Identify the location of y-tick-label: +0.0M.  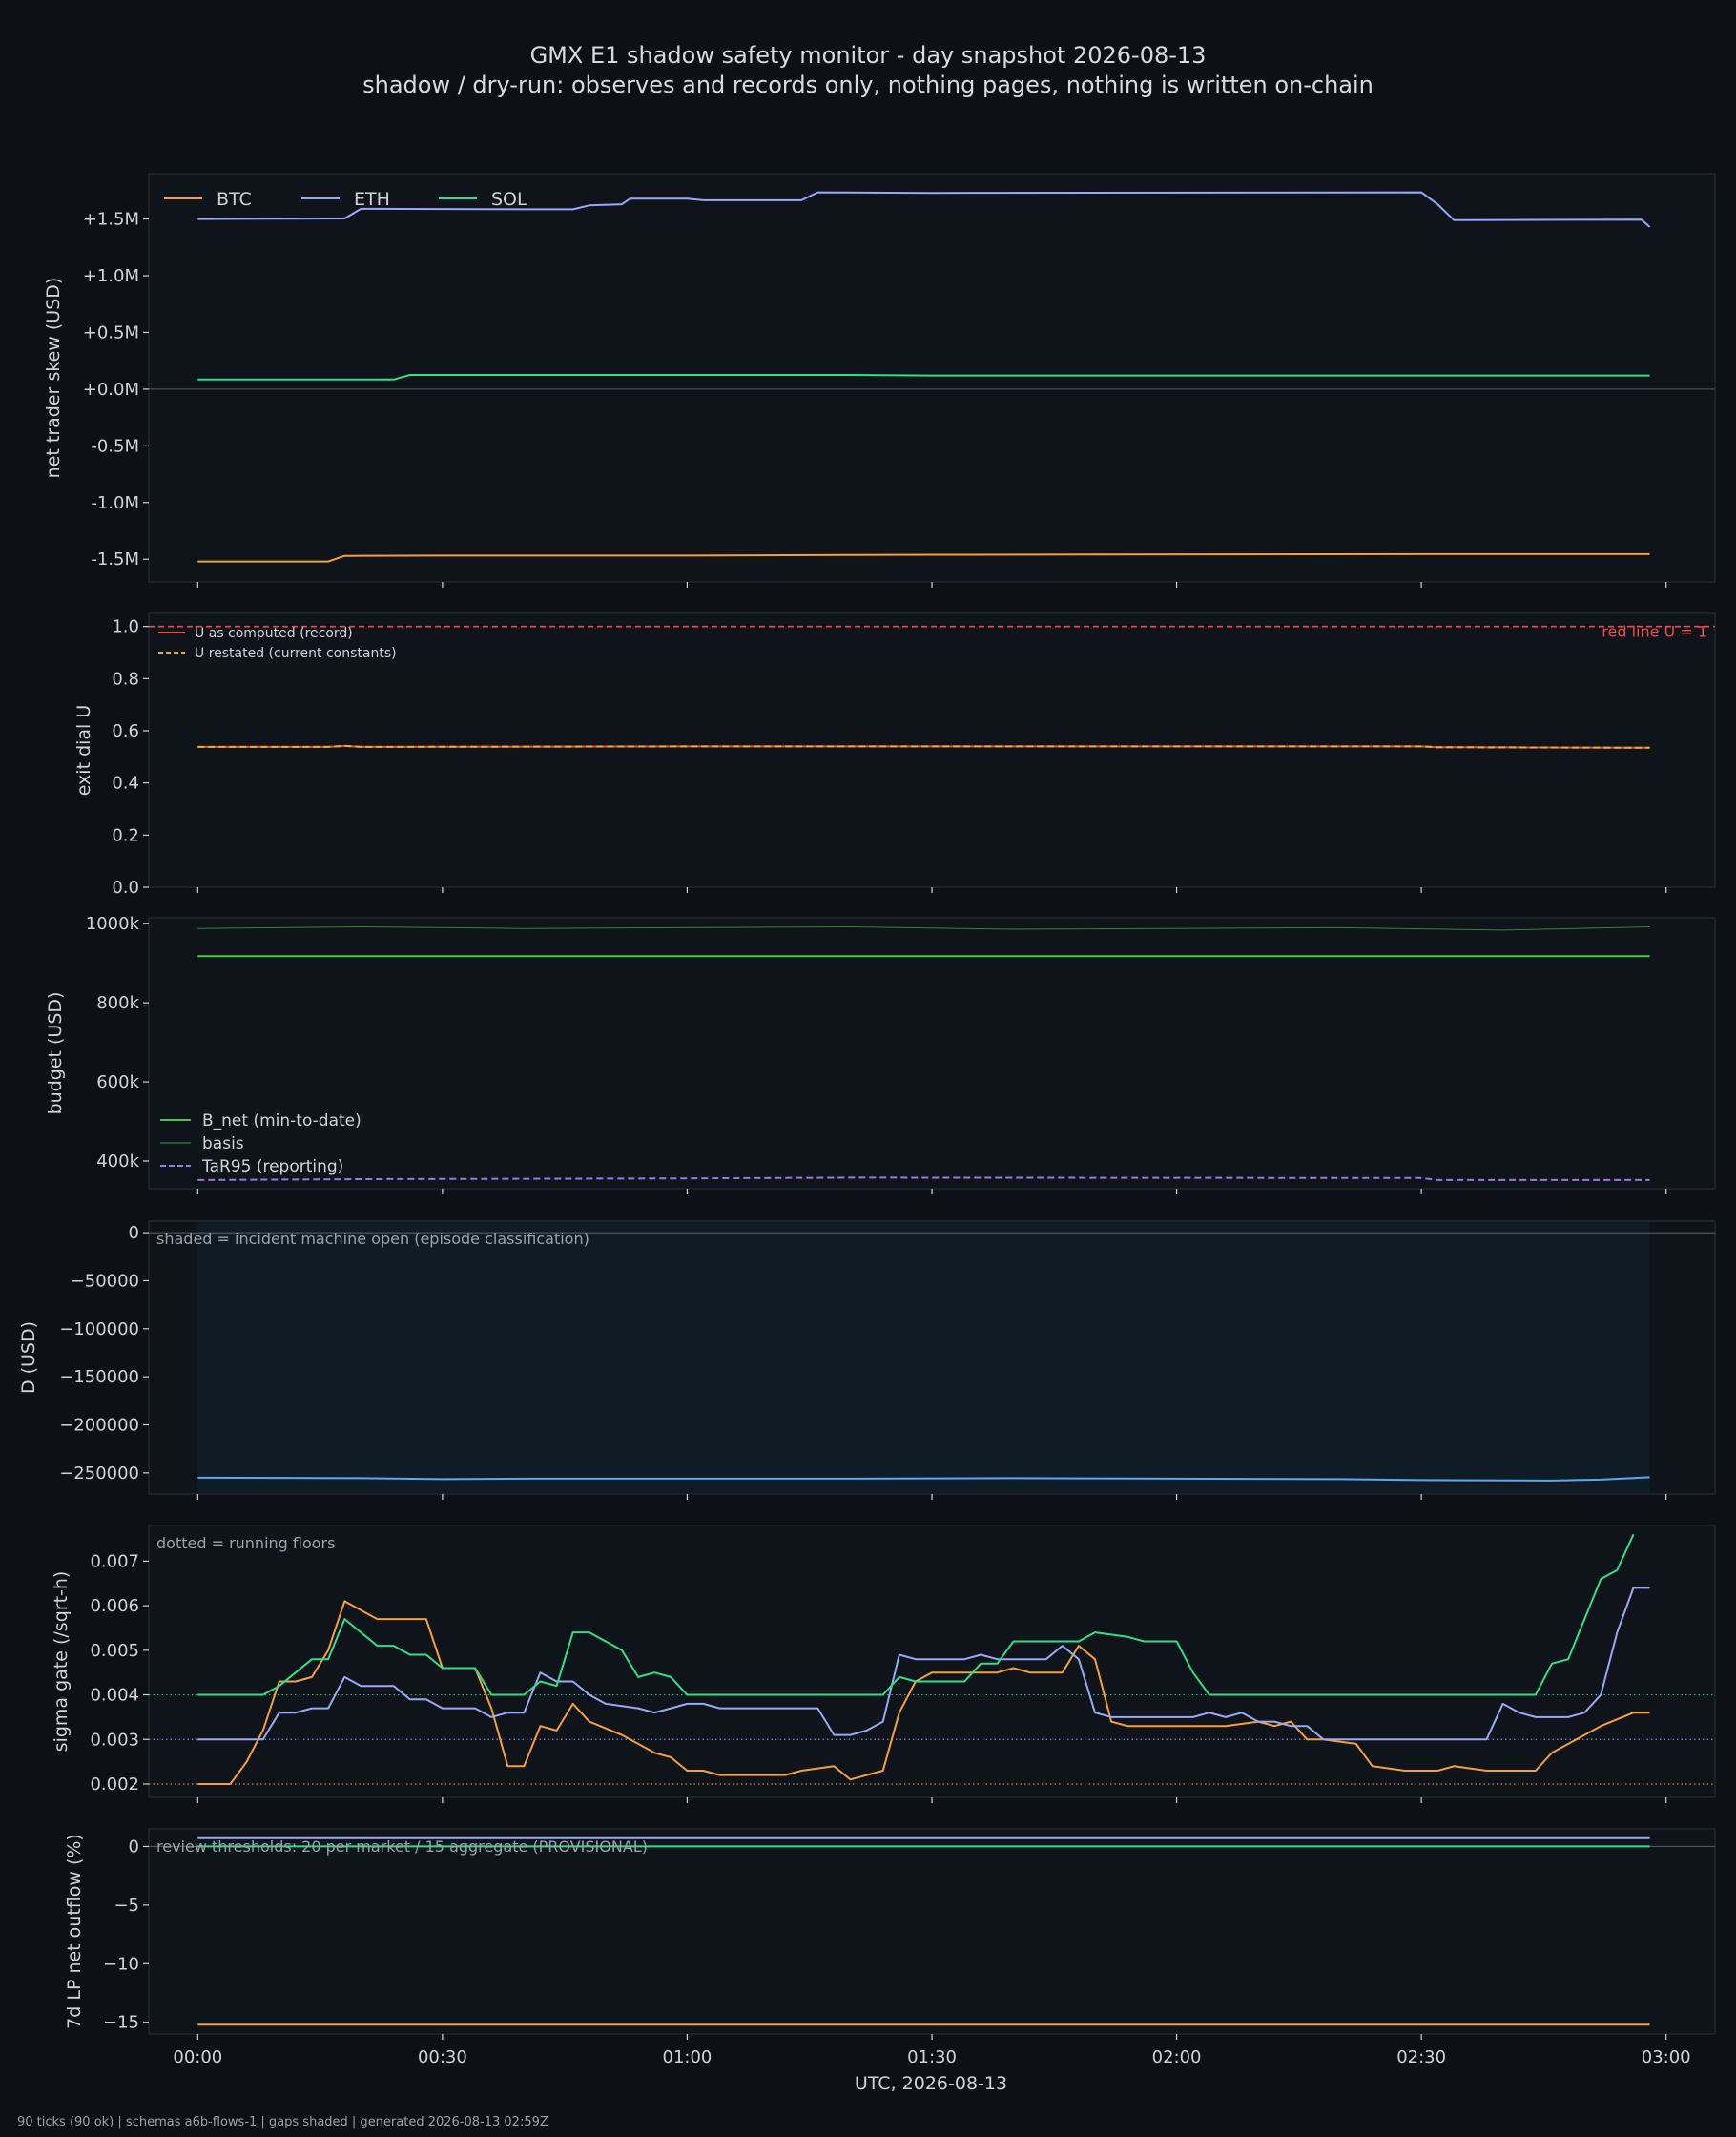
(111, 390).